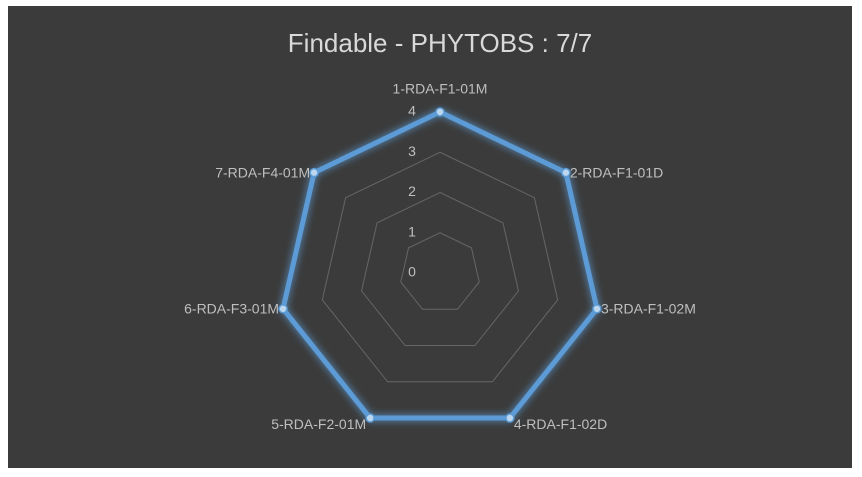  Describe the element at coordinates (440, 89) in the screenshot. I see `category-label: 1-RDA-F1-01M` at that location.